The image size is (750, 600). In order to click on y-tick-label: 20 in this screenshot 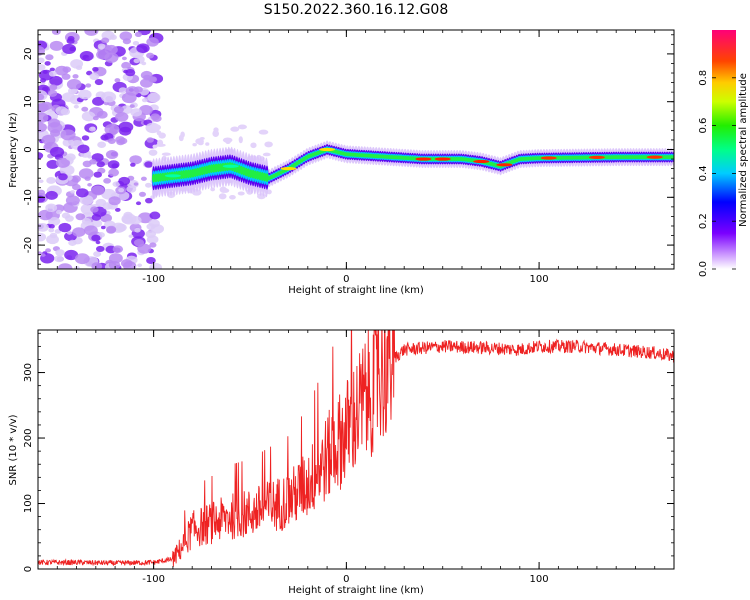, I will do `click(28, 54)`.